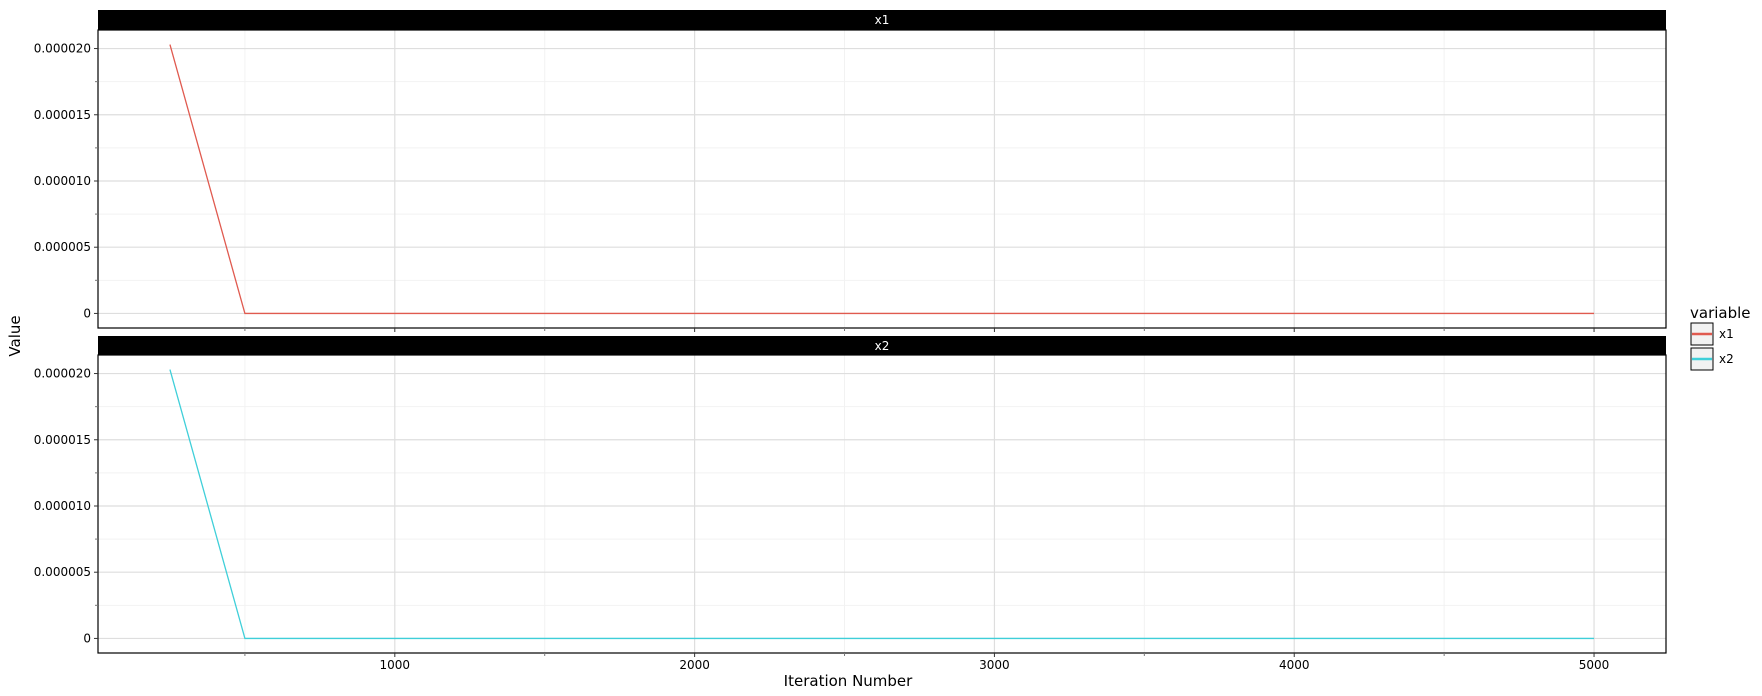 Image resolution: width=1762 pixels, height=696 pixels. Describe the element at coordinates (15, 335) in the screenshot. I see `y-axis-title: Value` at that location.